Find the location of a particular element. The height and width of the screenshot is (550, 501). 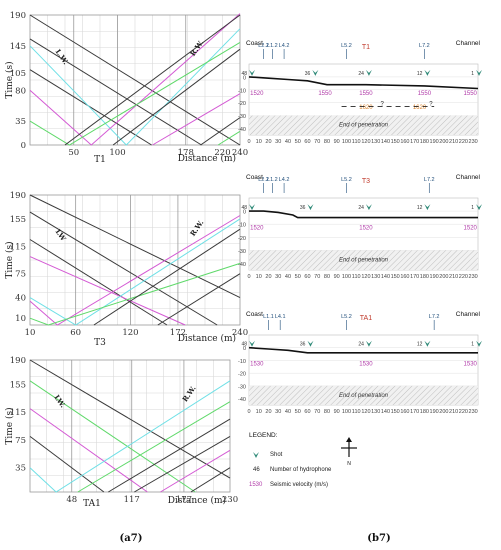

x-tick-label: 90 is located at coordinates (337, 277).